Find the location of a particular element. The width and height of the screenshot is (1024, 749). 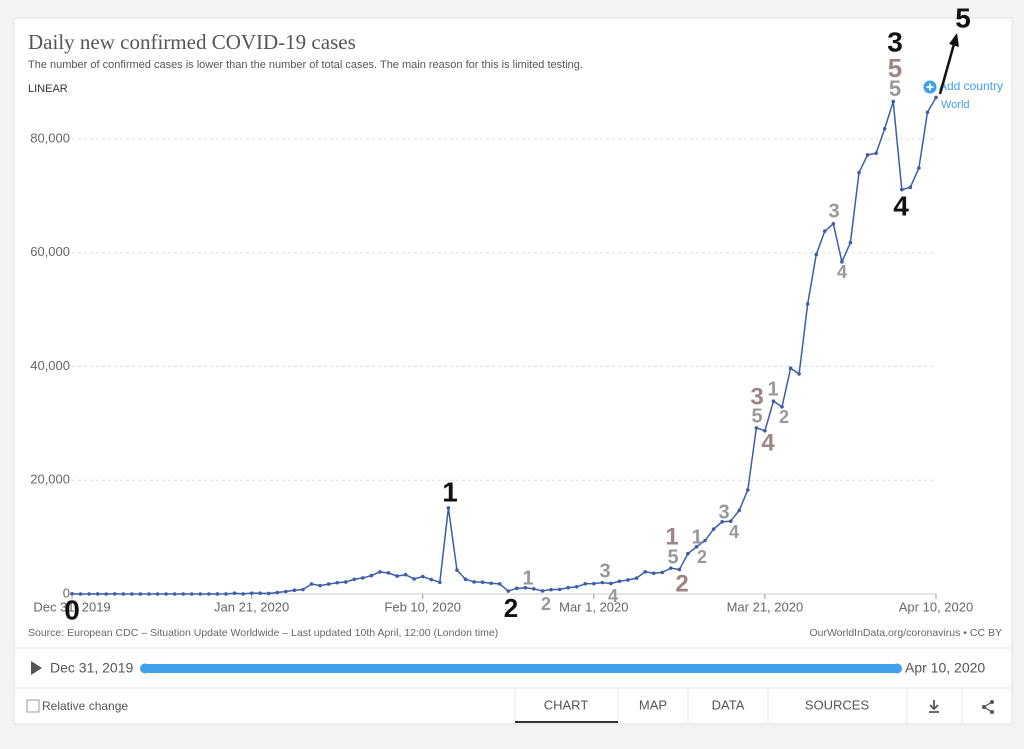

x-tick-label: Jan 21, 2020 is located at coordinates (251, 606).